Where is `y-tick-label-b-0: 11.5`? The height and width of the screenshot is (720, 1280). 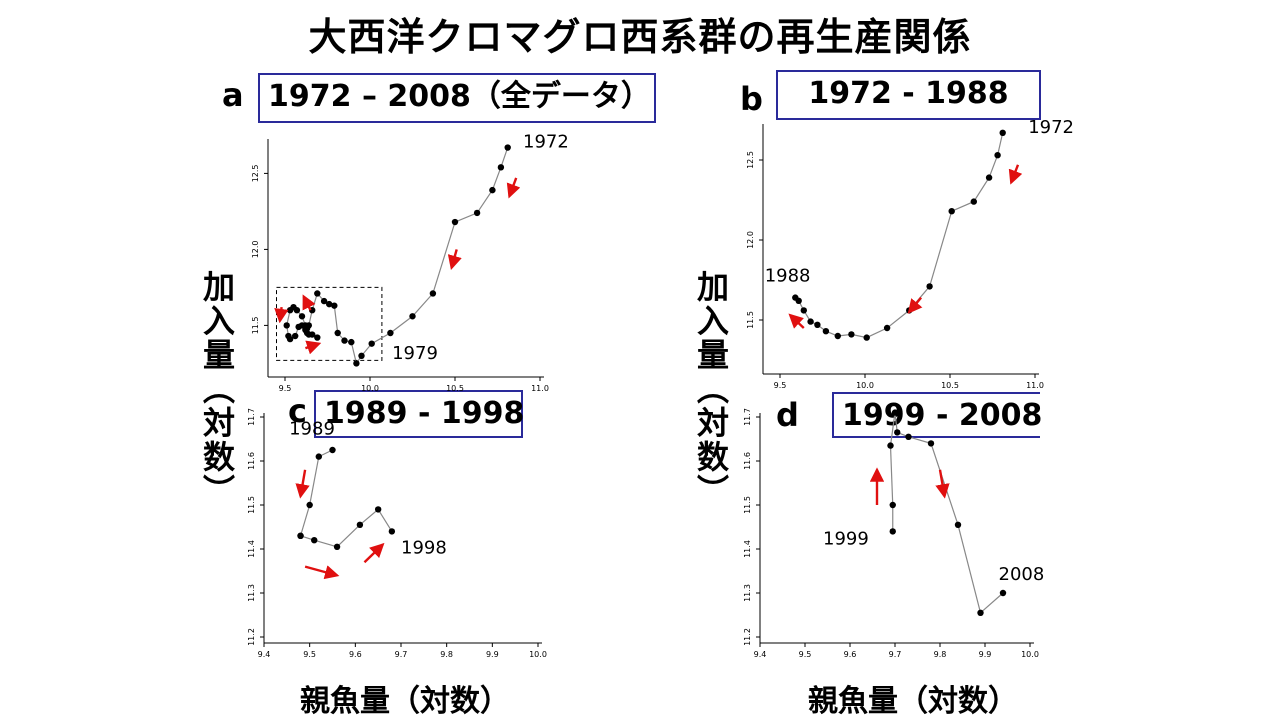
y-tick-label-b-0: 11.5 is located at coordinates (750, 320).